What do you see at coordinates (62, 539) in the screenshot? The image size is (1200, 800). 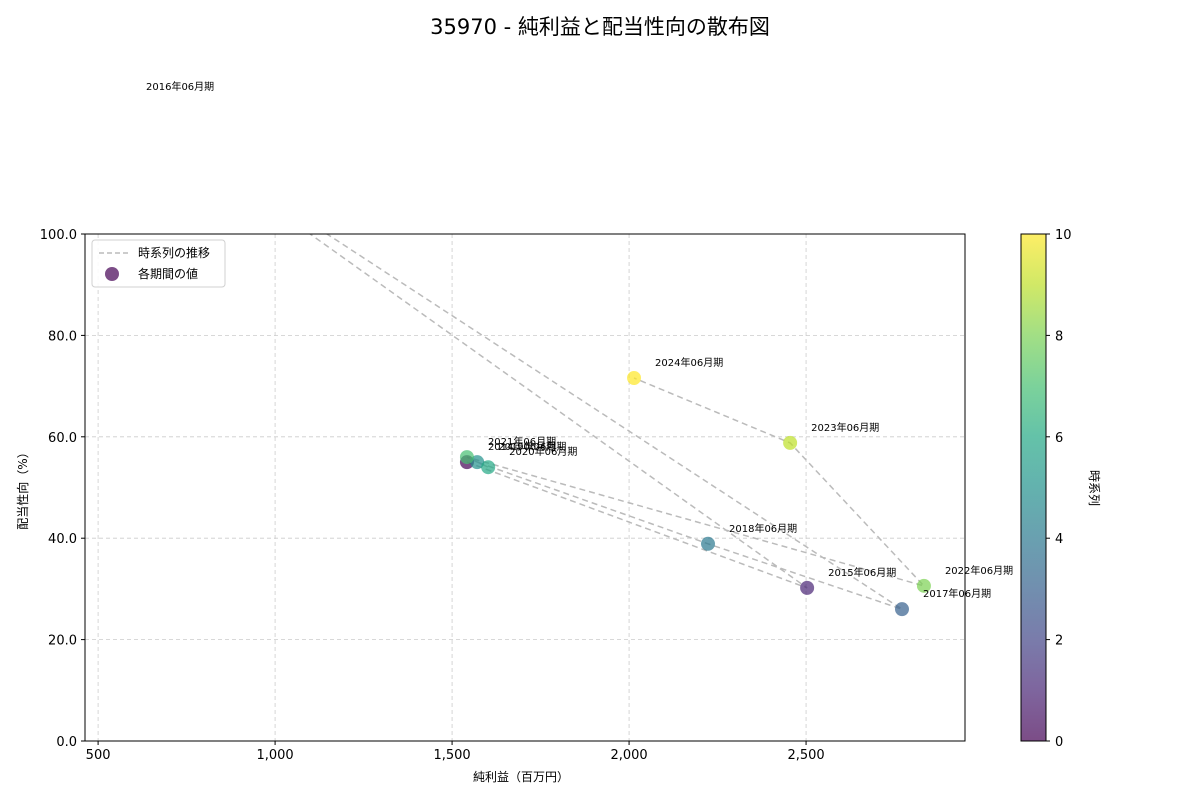 I see `y-tick-label: 40.0` at bounding box center [62, 539].